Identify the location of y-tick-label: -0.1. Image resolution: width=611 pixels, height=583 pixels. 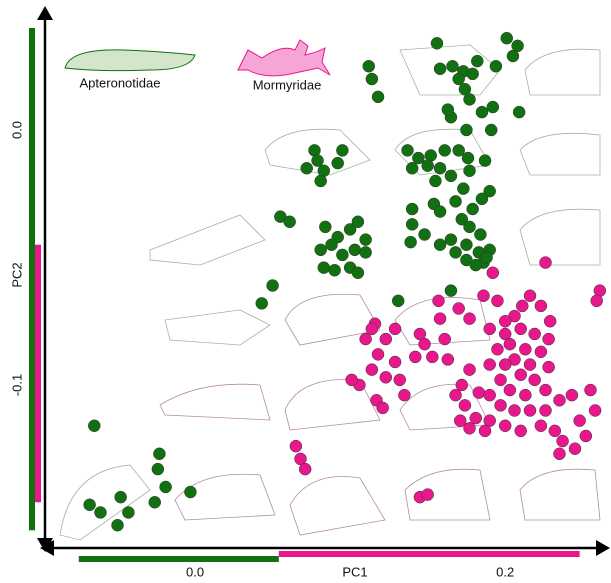
(16, 385).